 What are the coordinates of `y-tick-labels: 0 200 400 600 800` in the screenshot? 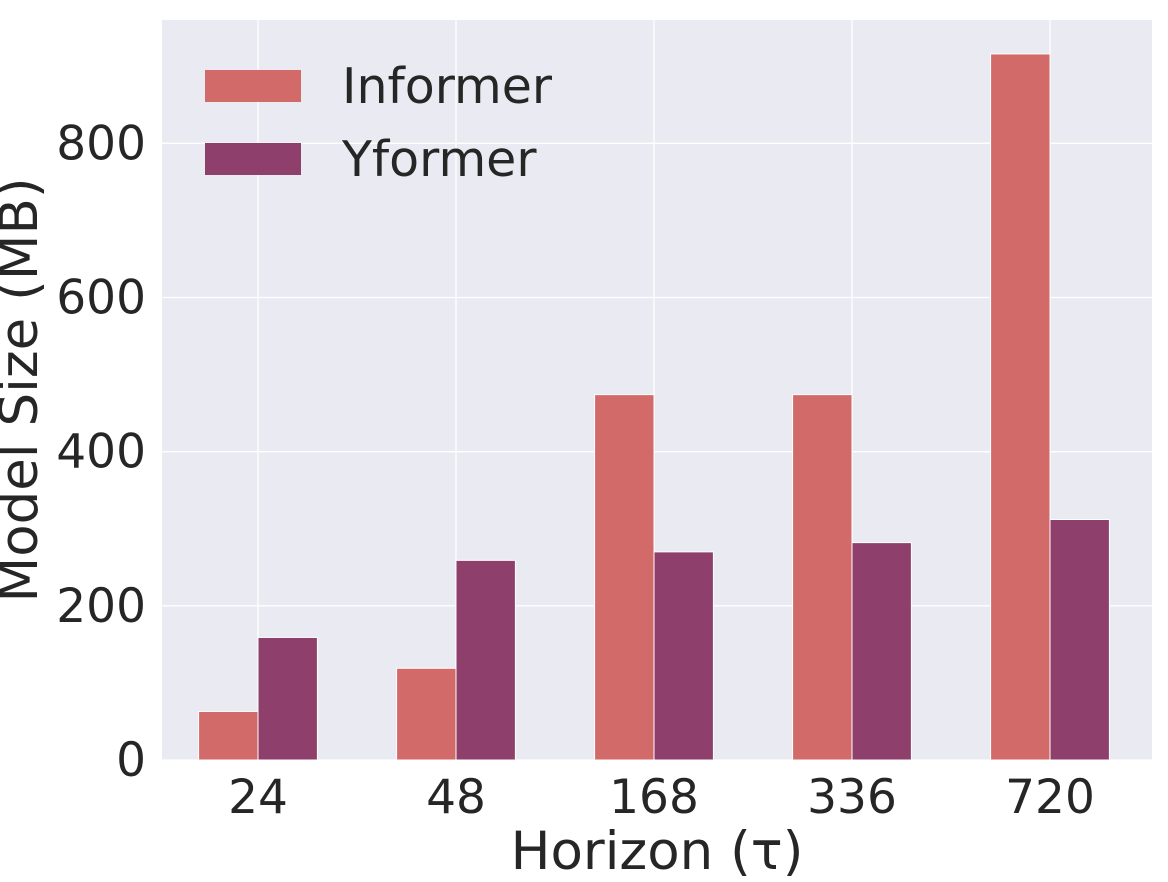 It's located at (101, 452).